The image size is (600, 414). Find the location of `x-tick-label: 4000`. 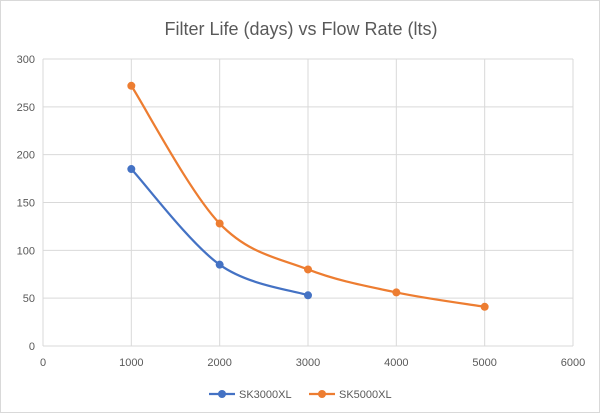

x-tick-label: 4000 is located at coordinates (396, 363).